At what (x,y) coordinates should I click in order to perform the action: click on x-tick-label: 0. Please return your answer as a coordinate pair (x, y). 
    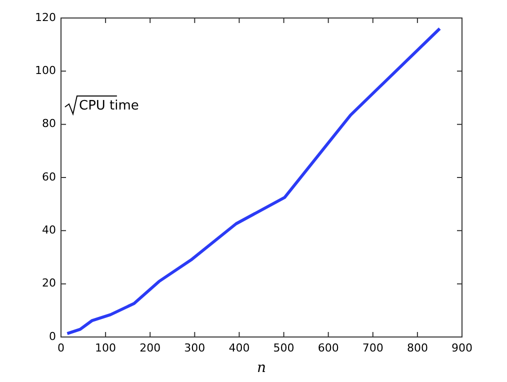
    Looking at the image, I should click on (60, 347).